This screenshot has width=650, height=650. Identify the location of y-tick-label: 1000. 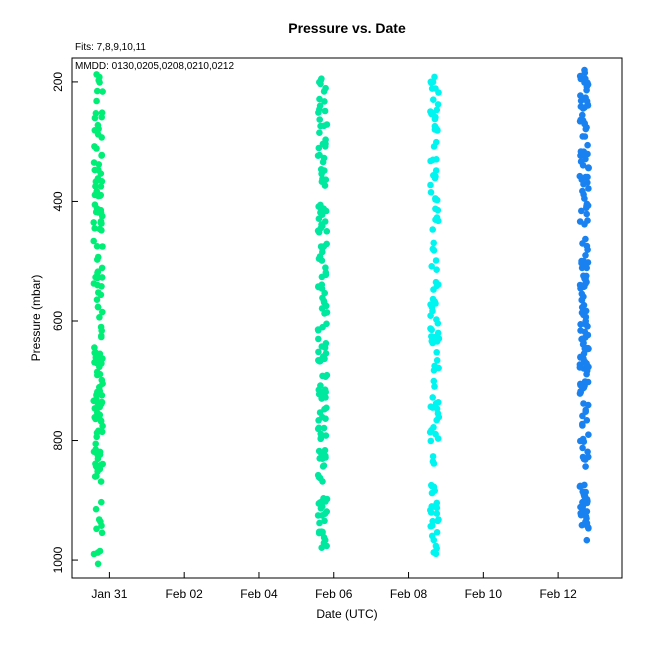
(58, 559).